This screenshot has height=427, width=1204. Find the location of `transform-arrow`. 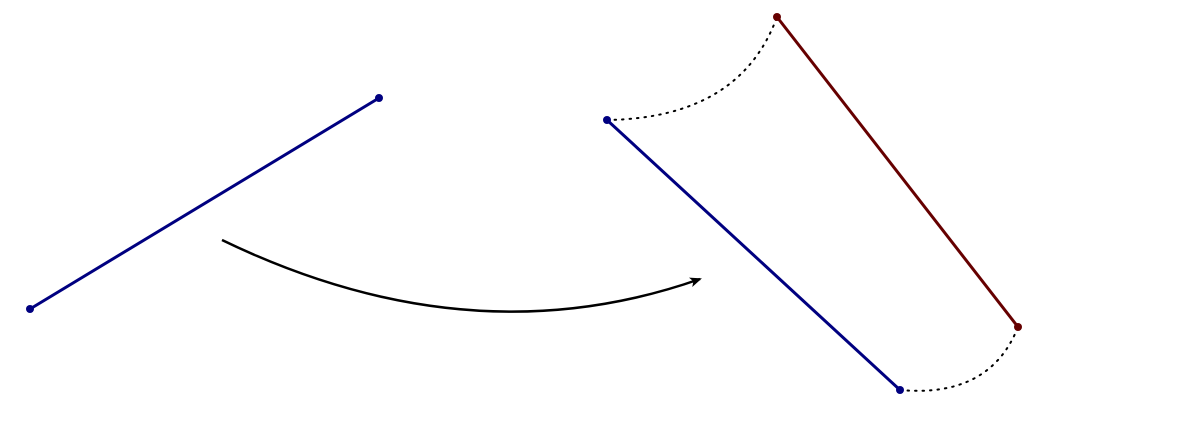

transform-arrow is located at coordinates (461, 275).